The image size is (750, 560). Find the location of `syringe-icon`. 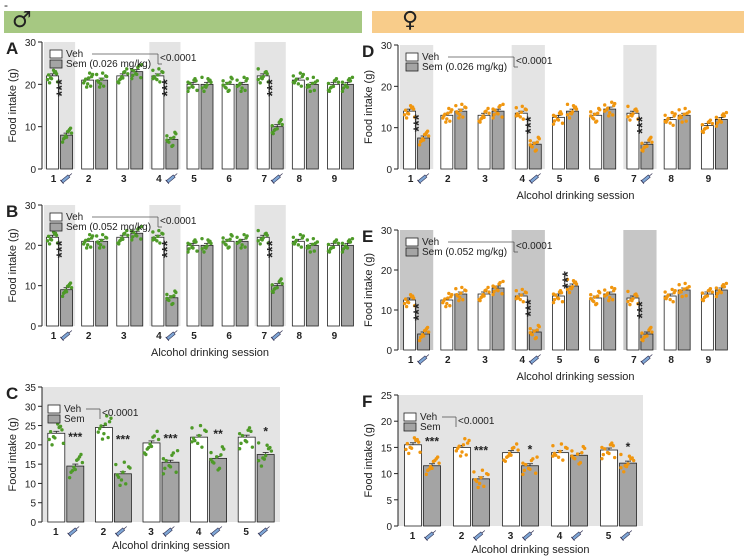

syringe-icon is located at coordinates (73, 532).